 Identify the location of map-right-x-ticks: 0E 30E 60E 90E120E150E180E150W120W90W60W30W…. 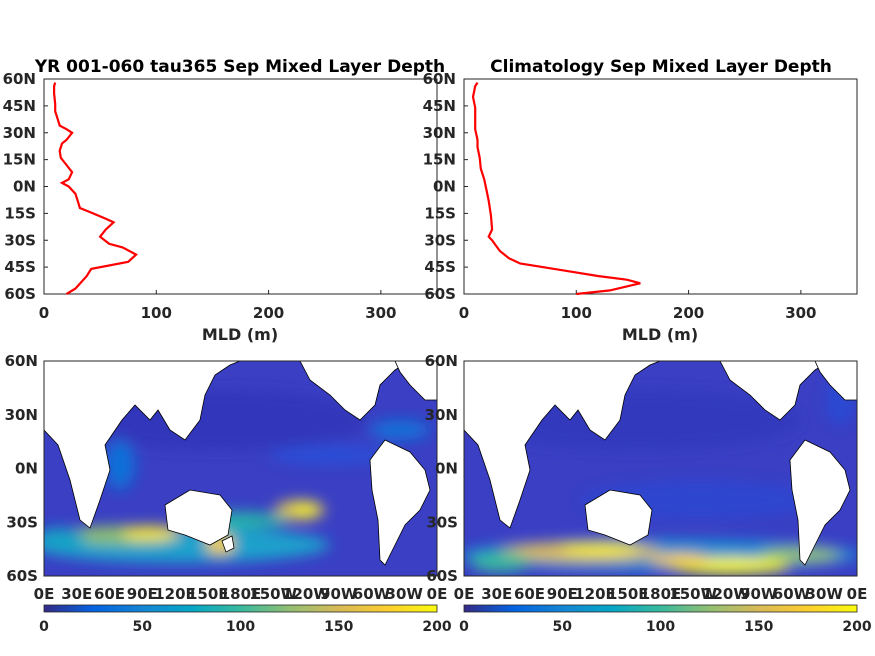
(661, 594).